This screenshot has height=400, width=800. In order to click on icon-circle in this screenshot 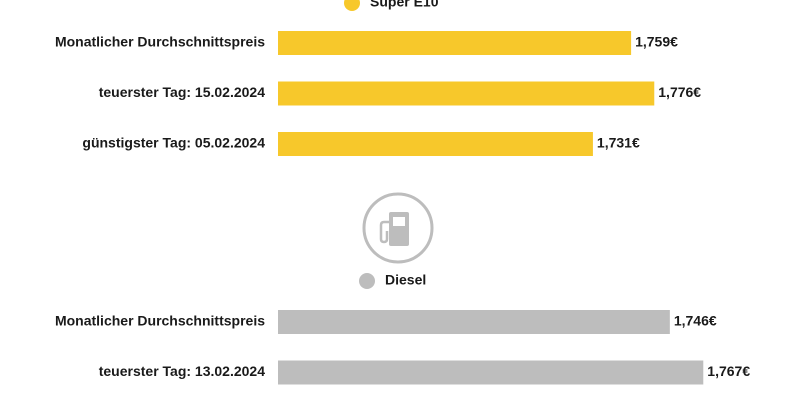, I will do `click(398, 228)`.